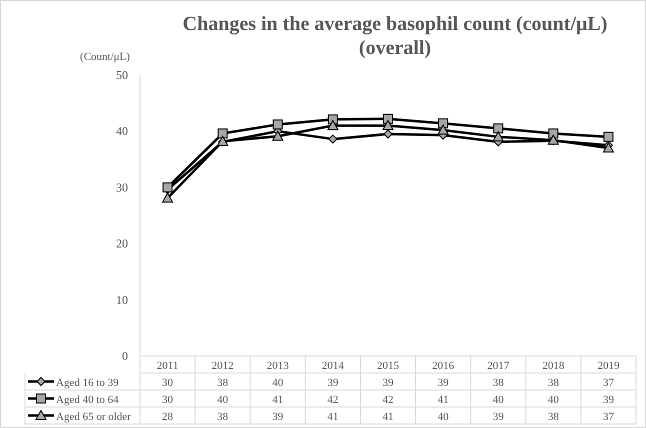  What do you see at coordinates (223, 366) in the screenshot?
I see `x-tick-label: 2012` at bounding box center [223, 366].